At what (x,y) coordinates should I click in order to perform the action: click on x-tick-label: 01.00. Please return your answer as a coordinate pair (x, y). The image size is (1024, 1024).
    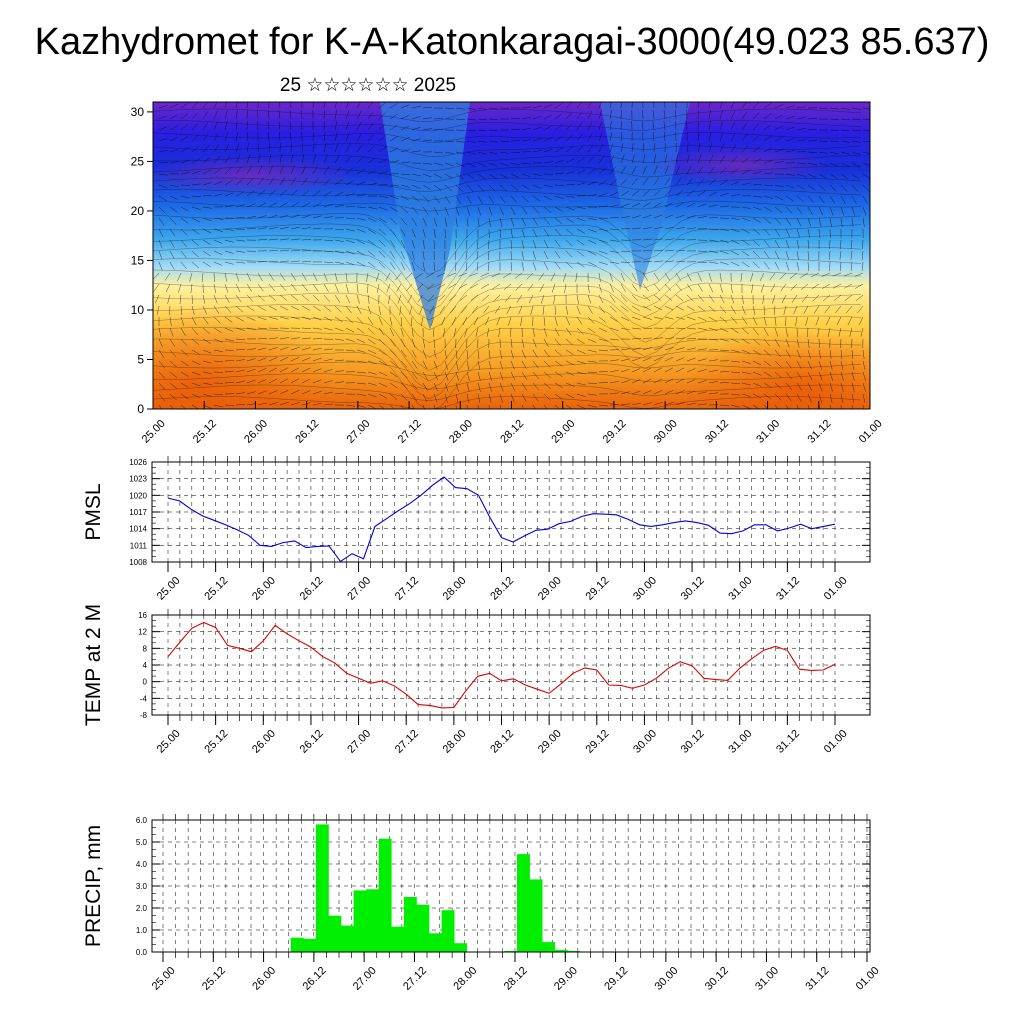
    Looking at the image, I should click on (836, 742).